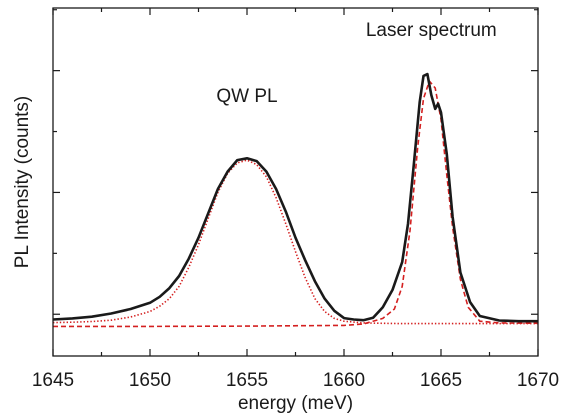  What do you see at coordinates (22, 182) in the screenshot?
I see `y-axis-title: PL Intensity (counts)` at bounding box center [22, 182].